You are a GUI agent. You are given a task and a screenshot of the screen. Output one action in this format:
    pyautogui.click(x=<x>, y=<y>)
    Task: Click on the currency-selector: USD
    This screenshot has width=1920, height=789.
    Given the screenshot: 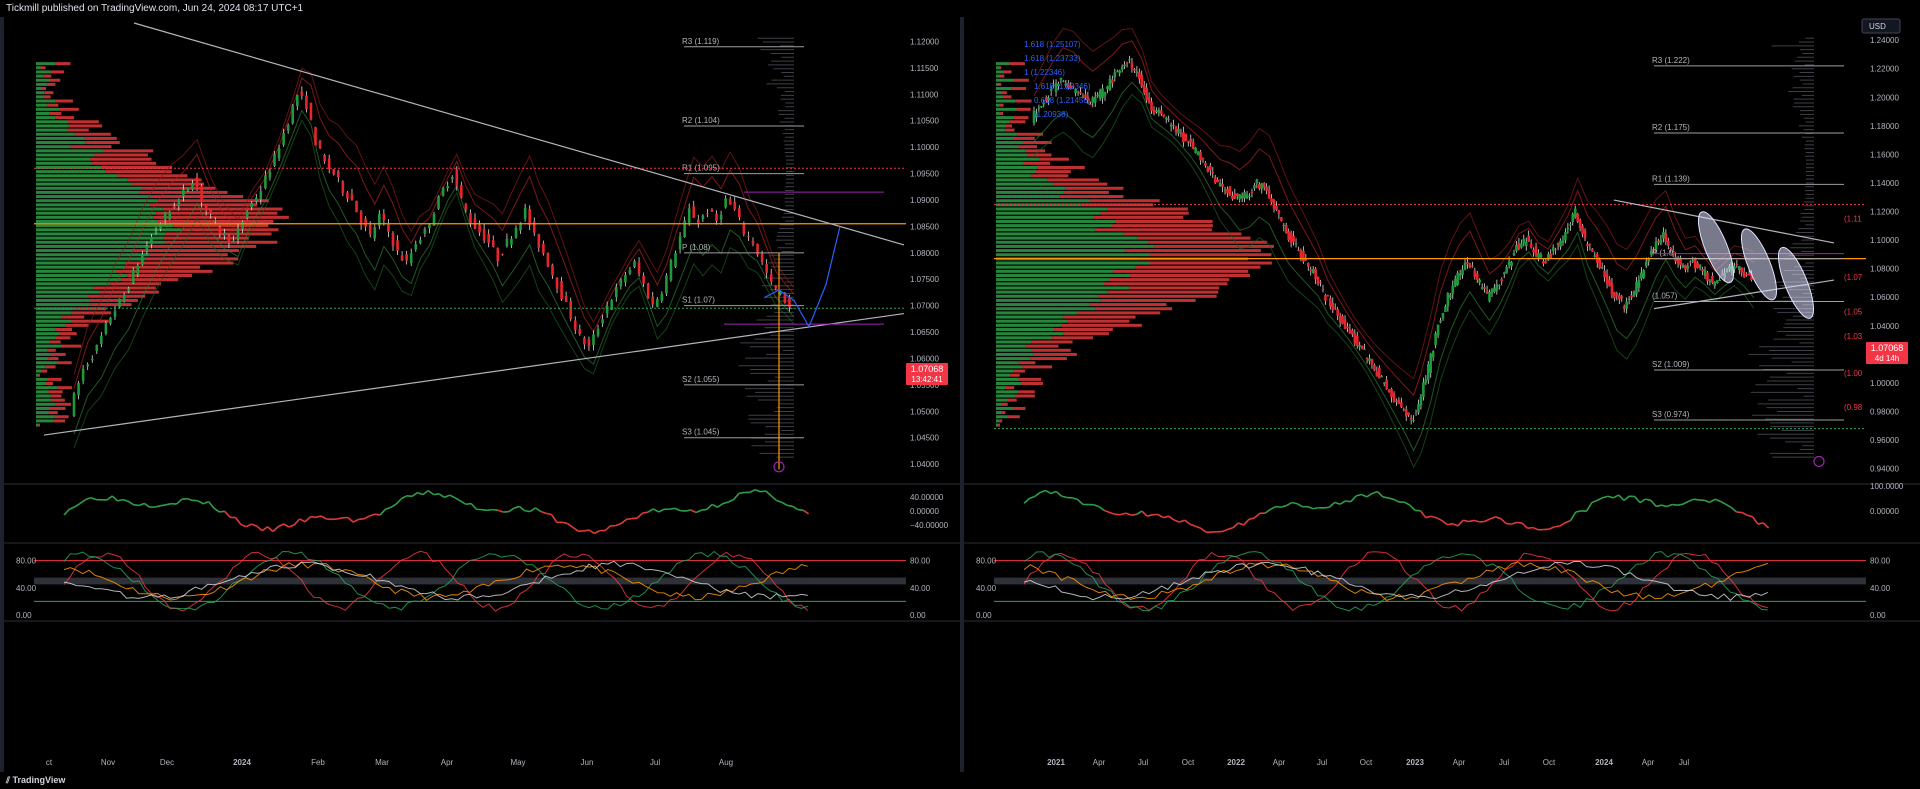 What is the action you would take?
    pyautogui.click(x=1881, y=26)
    